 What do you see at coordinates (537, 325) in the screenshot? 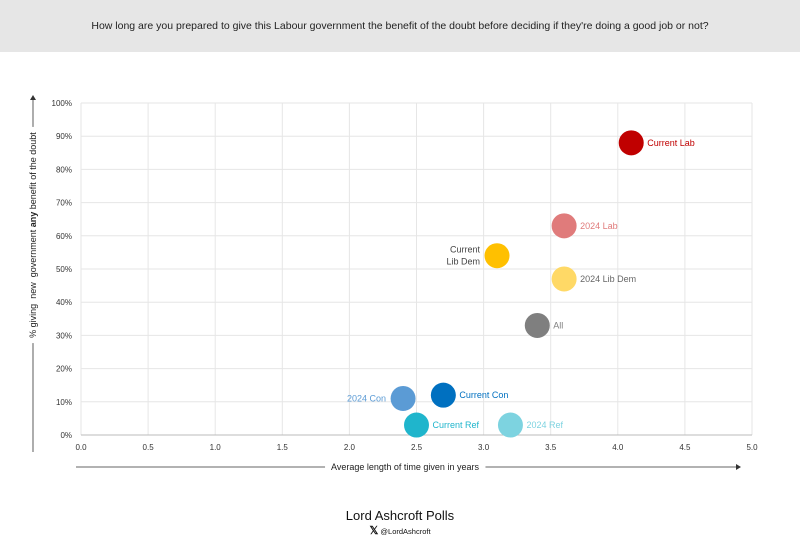
I see `point-all` at bounding box center [537, 325].